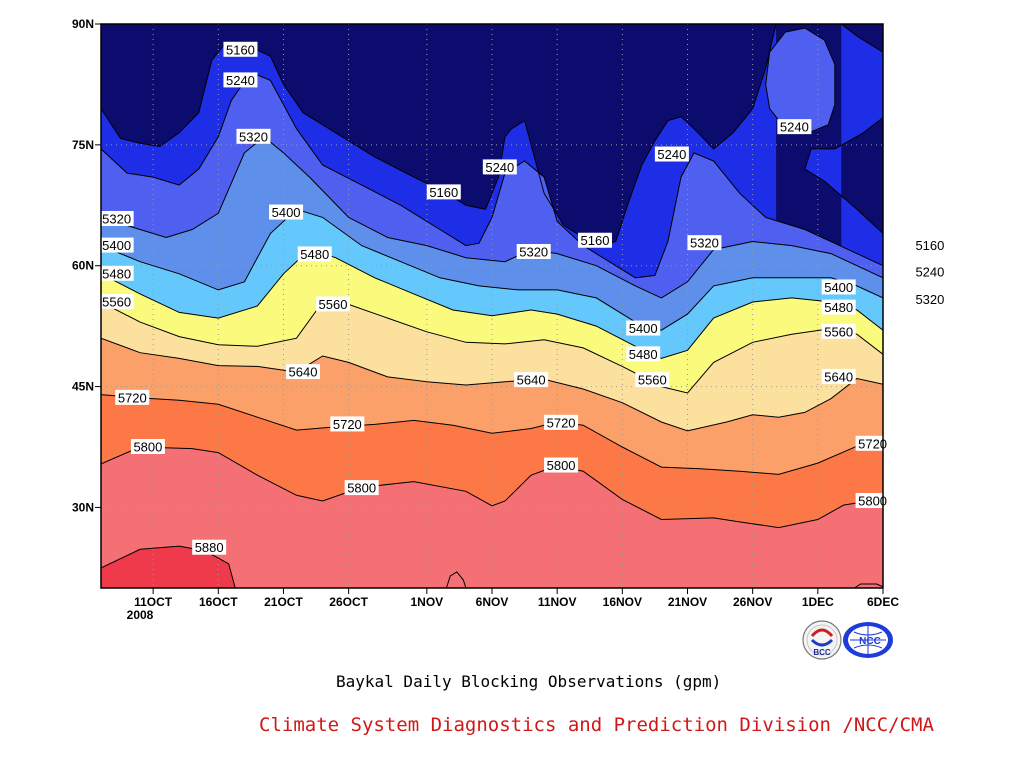 Image resolution: width=1024 pixels, height=768 pixels. What do you see at coordinates (883, 602) in the screenshot?
I see `x-tick-label: 6DEC` at bounding box center [883, 602].